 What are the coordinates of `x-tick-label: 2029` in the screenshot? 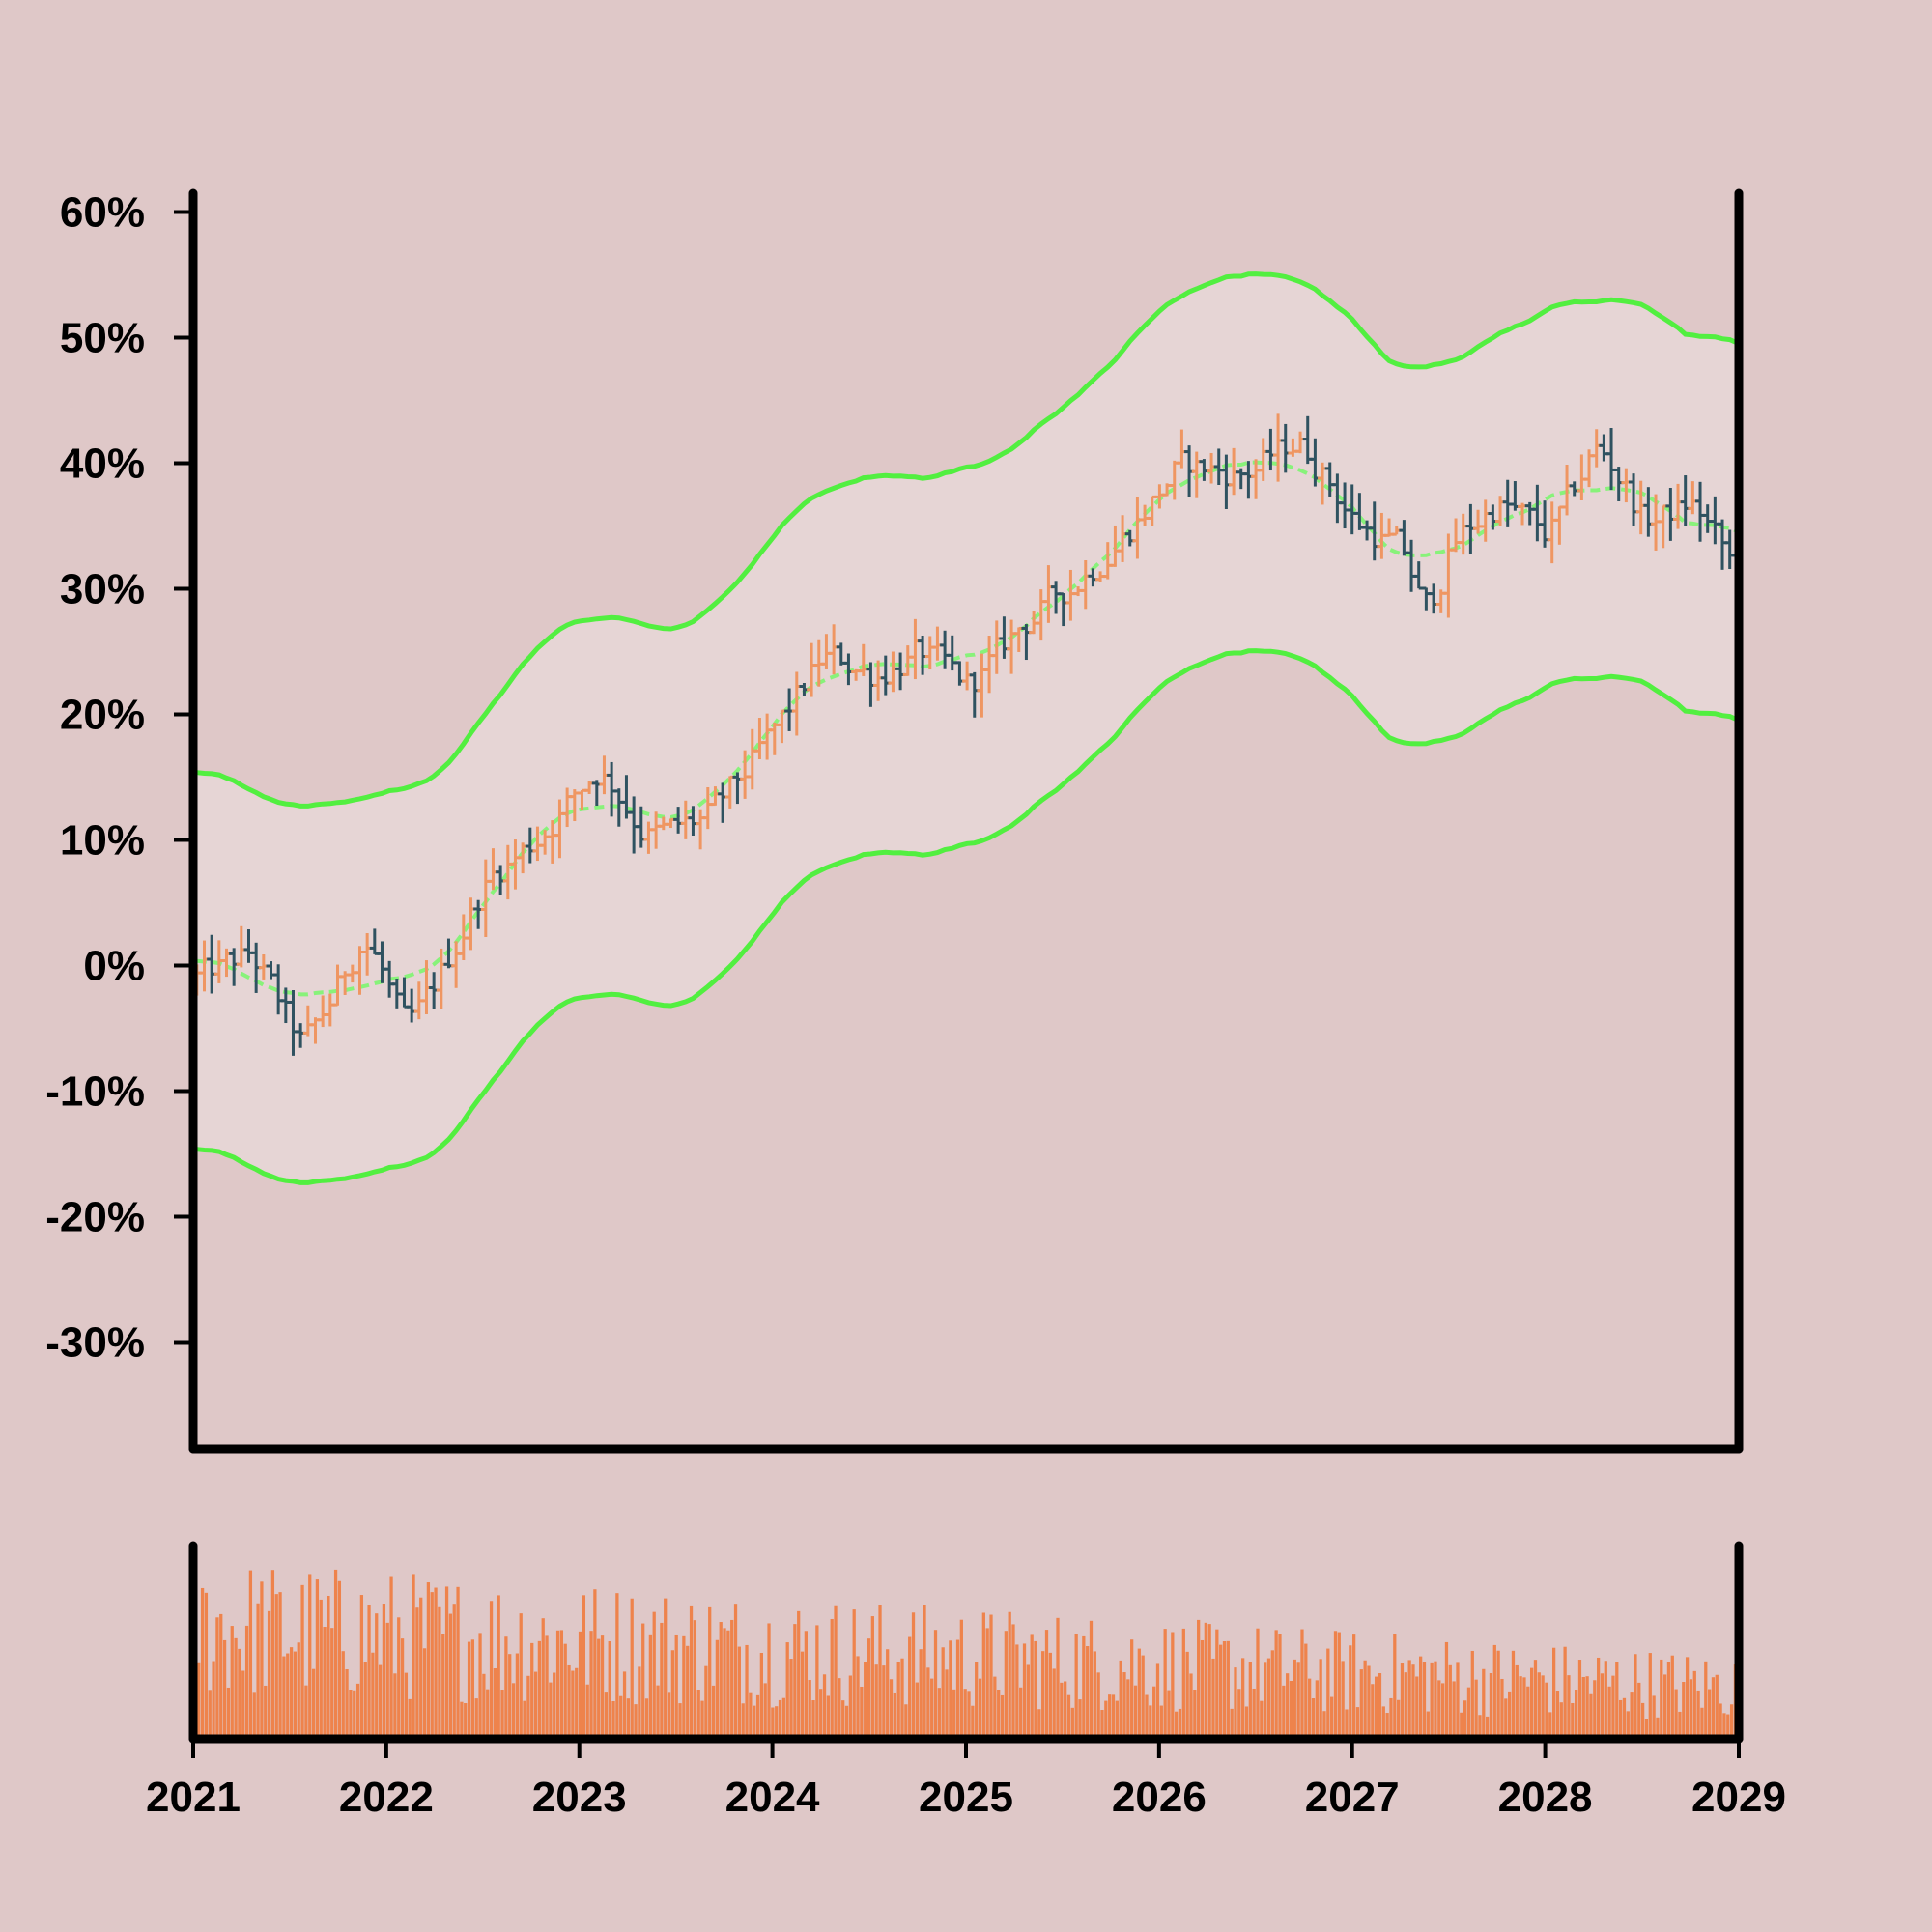 It's located at (1738, 1797).